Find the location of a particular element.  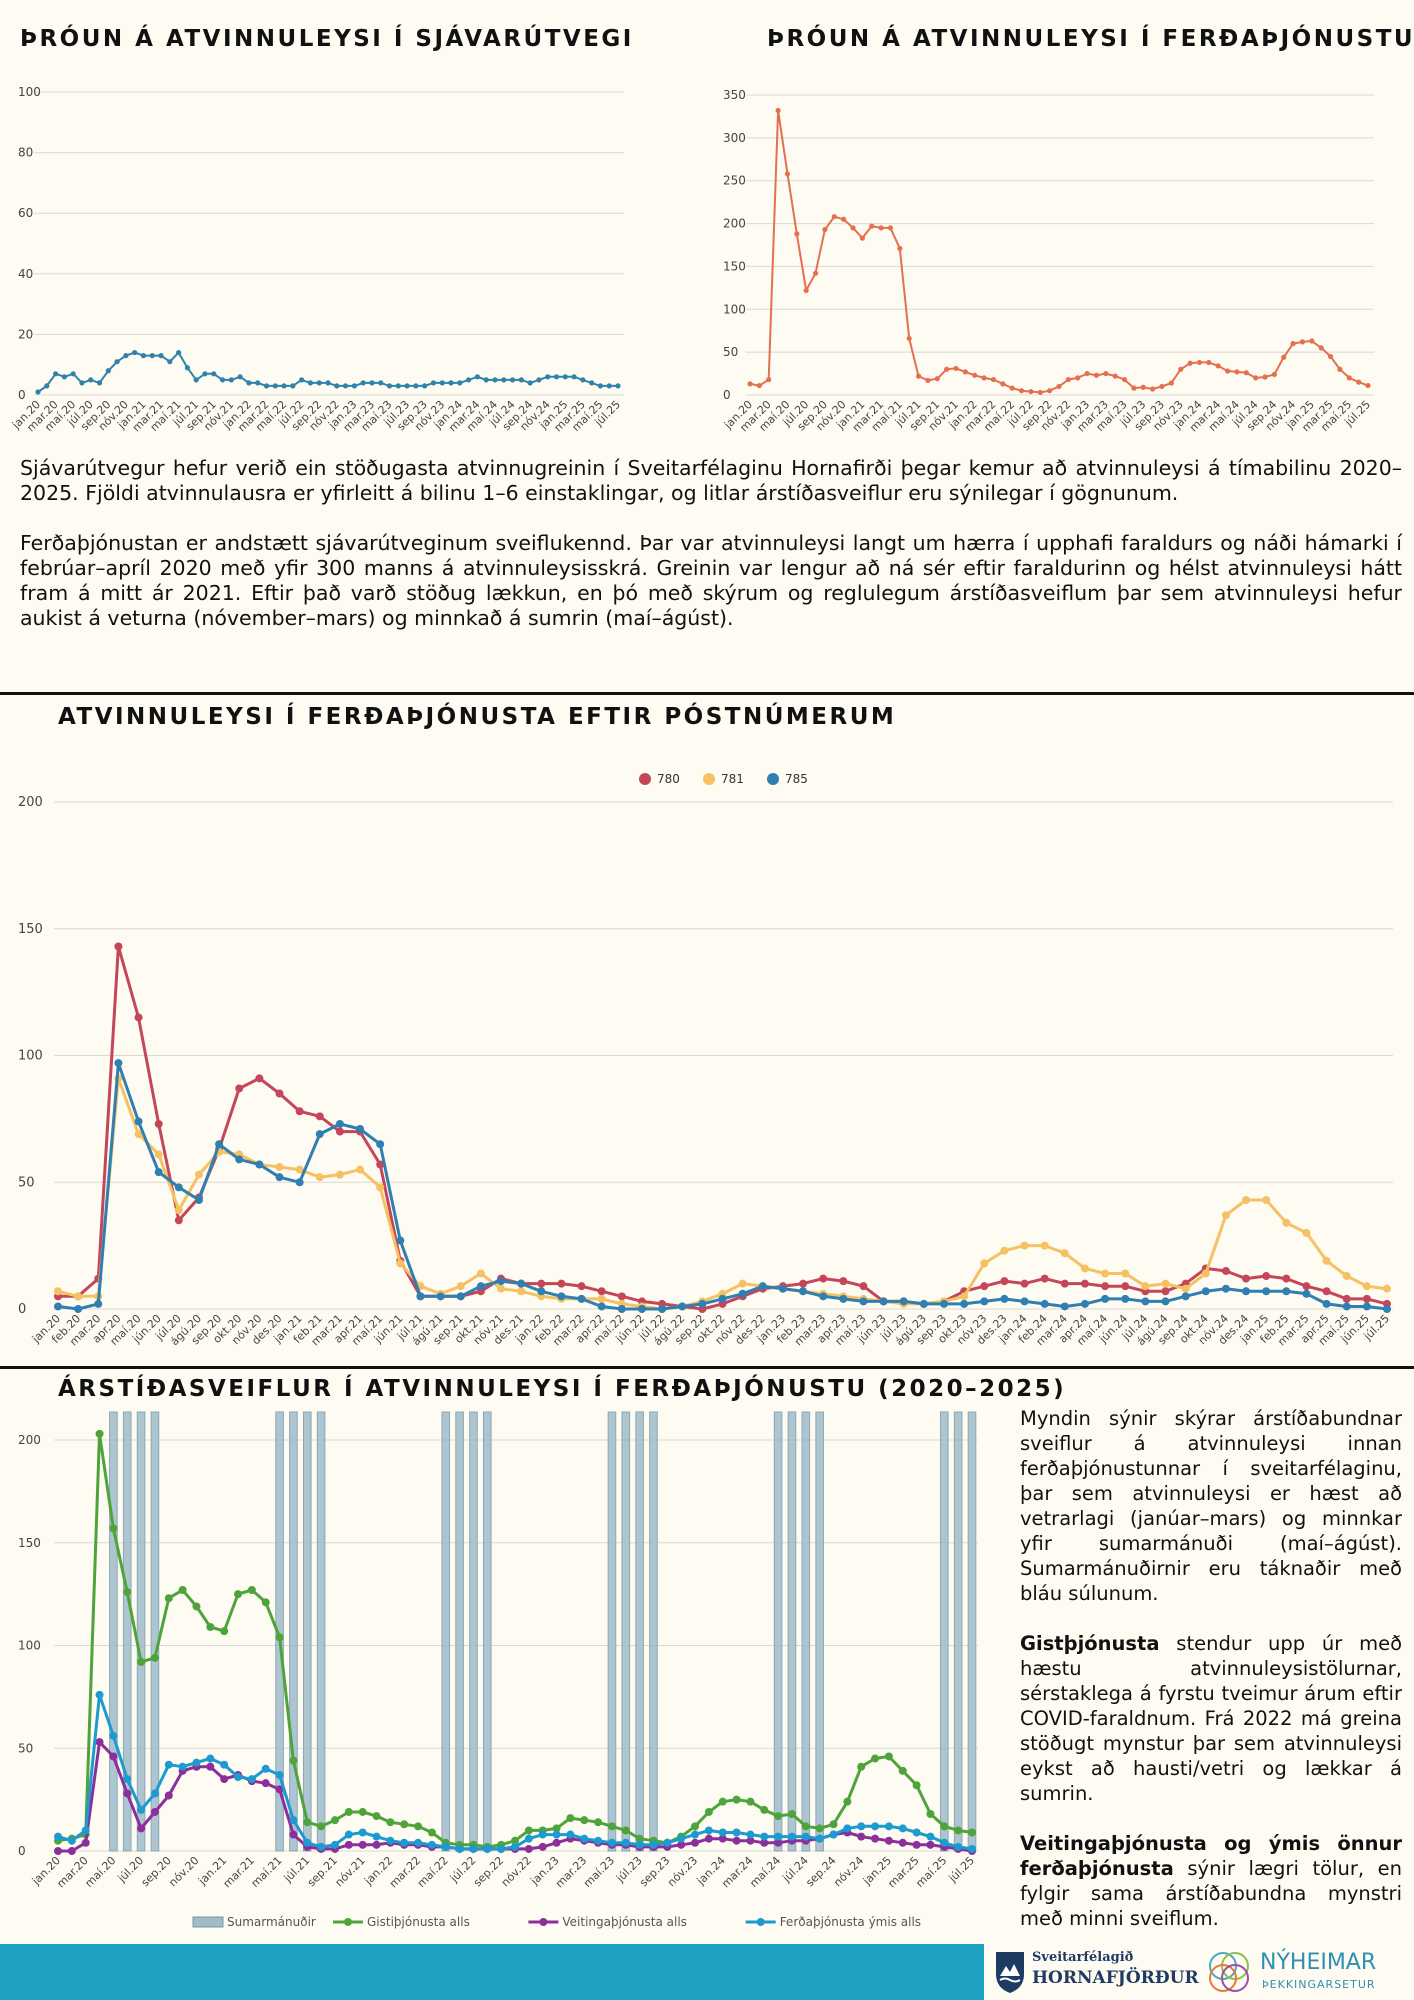

x-tick-label: maí.21 is located at coordinates (267, 1872).